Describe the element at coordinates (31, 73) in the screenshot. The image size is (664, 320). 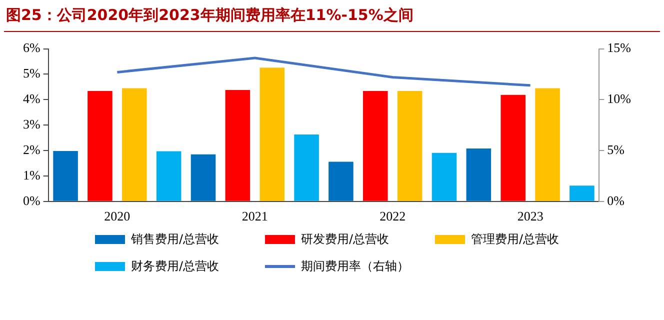
I see `y-tick-label: 5%` at that location.